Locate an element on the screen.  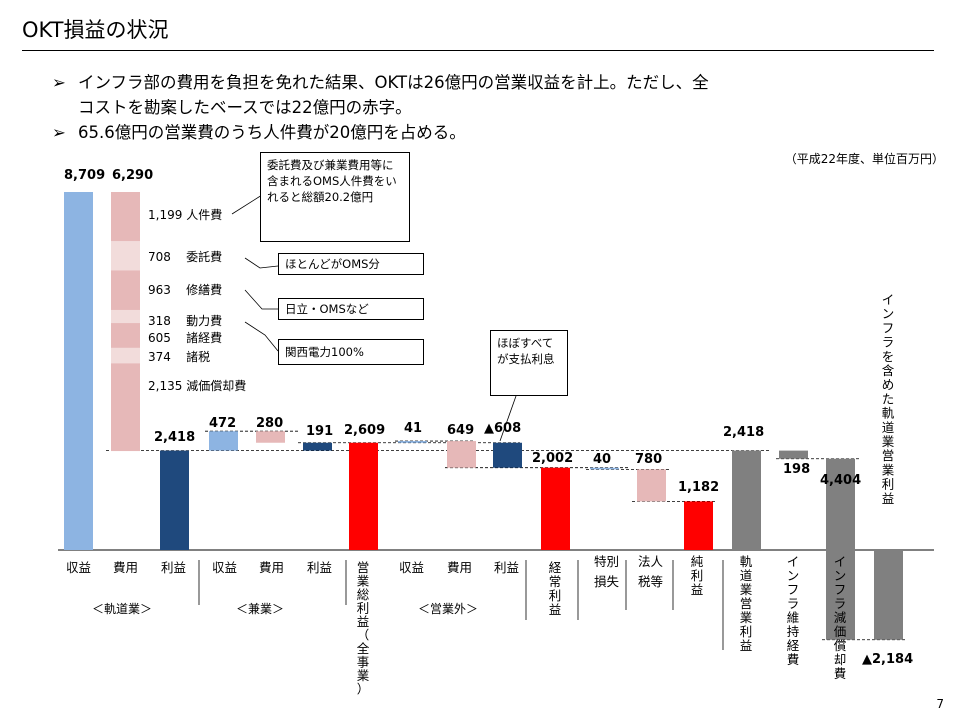
value-label-16: 198 is located at coordinates (796, 469).